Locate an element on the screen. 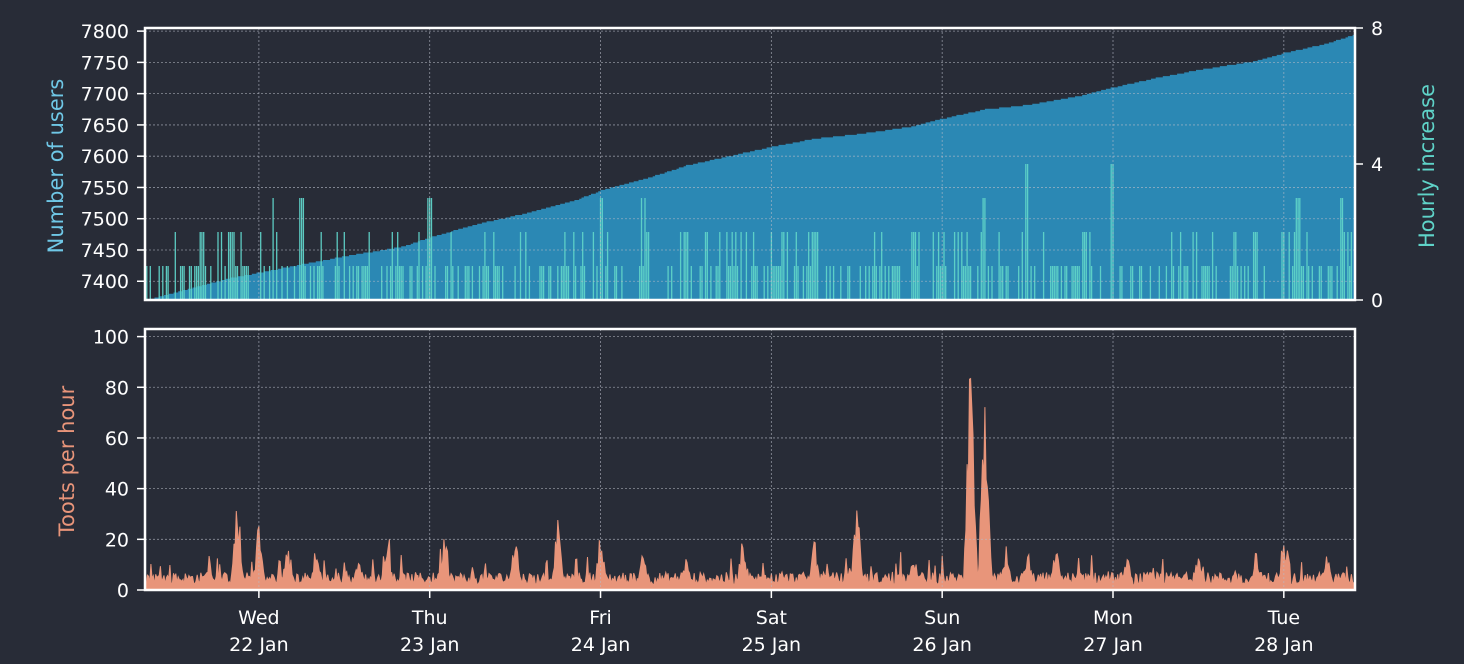 The image size is (1464, 664). users-tick-label: 7800 is located at coordinates (105, 32).